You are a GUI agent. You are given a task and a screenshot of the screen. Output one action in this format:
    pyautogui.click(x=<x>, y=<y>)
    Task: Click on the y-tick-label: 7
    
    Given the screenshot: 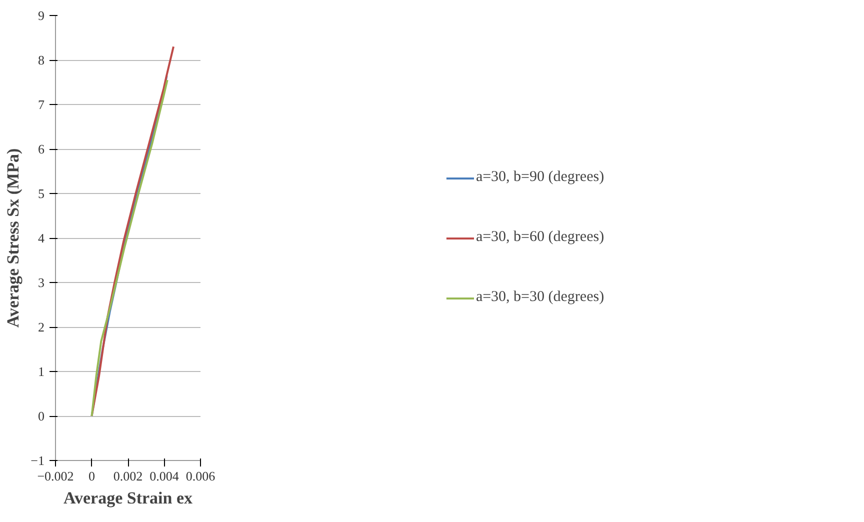 What is the action you would take?
    pyautogui.click(x=41, y=104)
    